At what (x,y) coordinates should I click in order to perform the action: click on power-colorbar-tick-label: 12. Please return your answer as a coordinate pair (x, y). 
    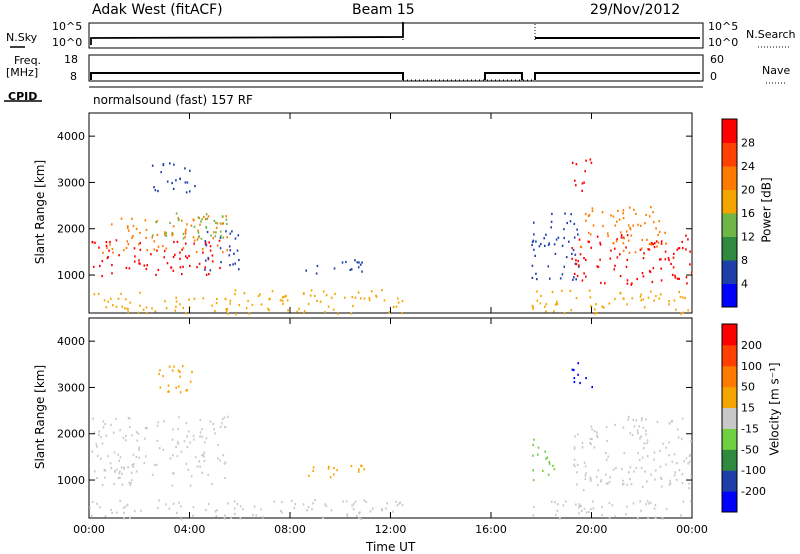
    Looking at the image, I should click on (748, 237).